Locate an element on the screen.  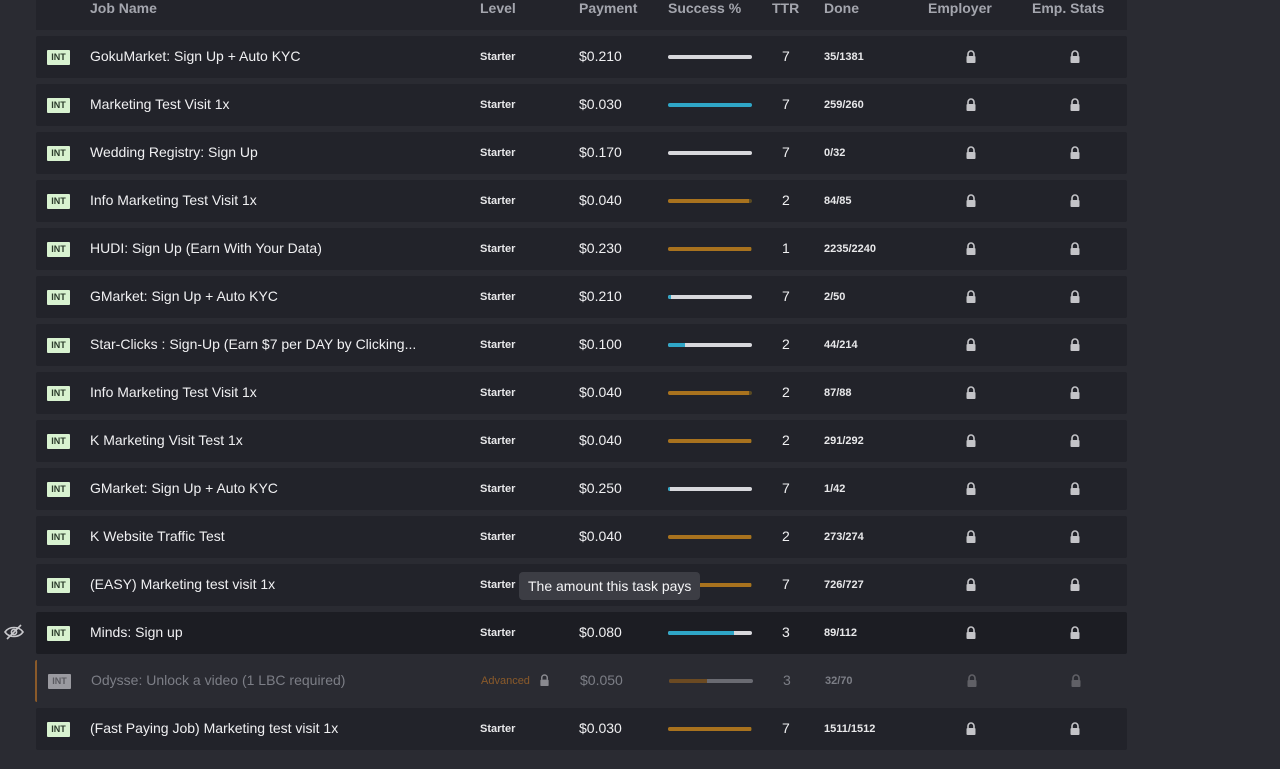
job-payment: $0.030 is located at coordinates (600, 728).